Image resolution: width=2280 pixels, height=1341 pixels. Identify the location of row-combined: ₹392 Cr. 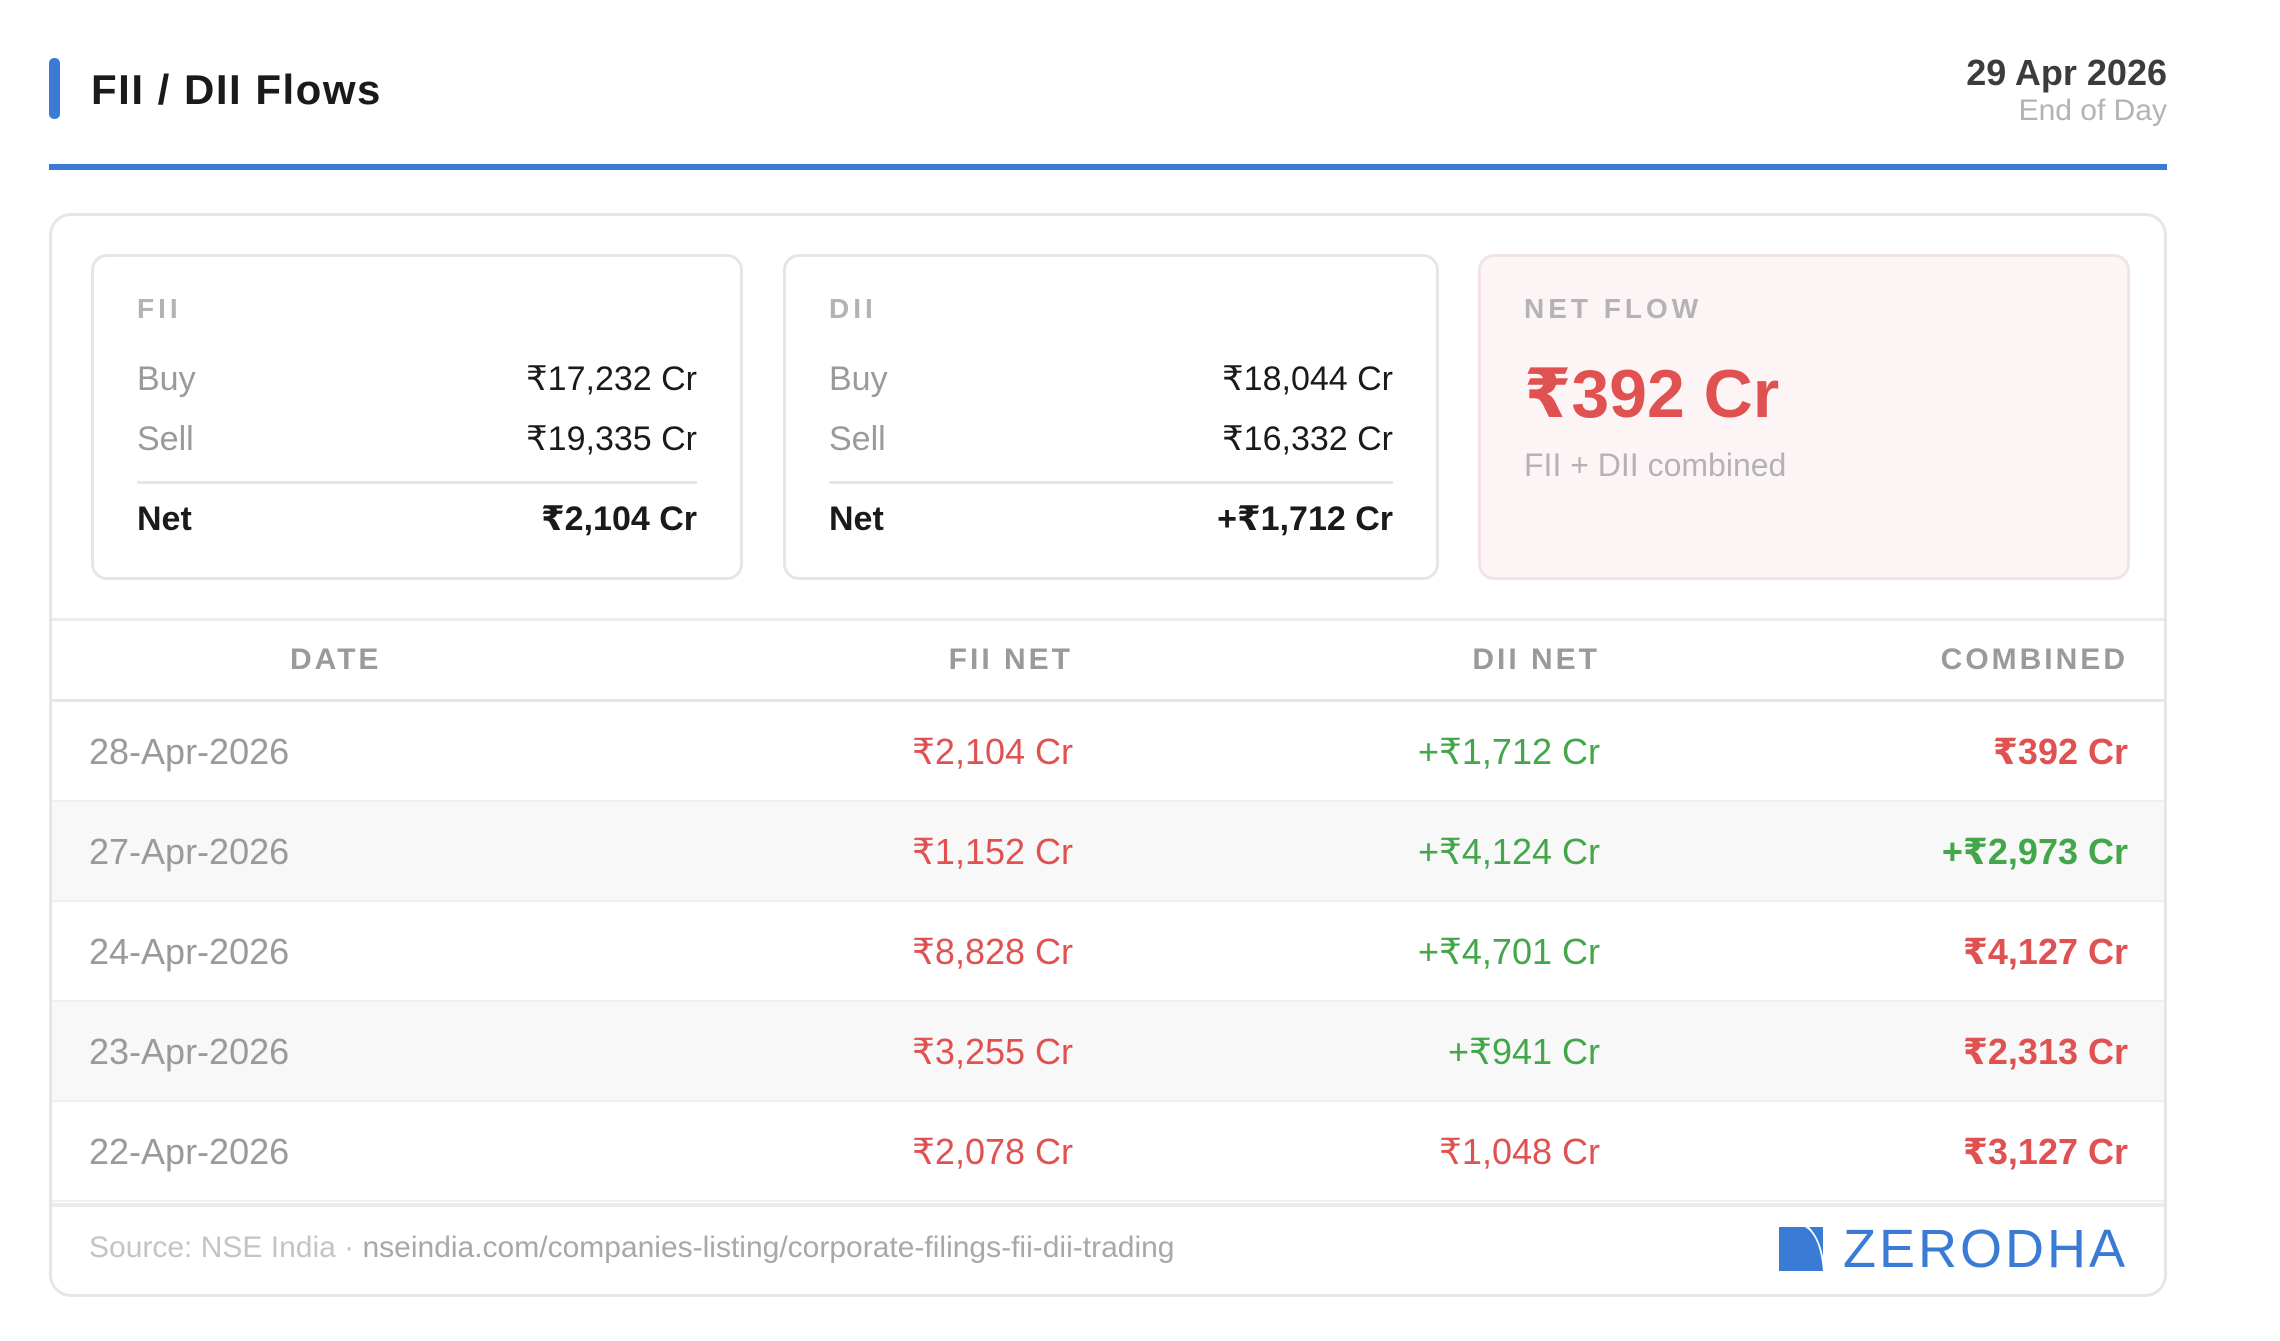
(2060, 751).